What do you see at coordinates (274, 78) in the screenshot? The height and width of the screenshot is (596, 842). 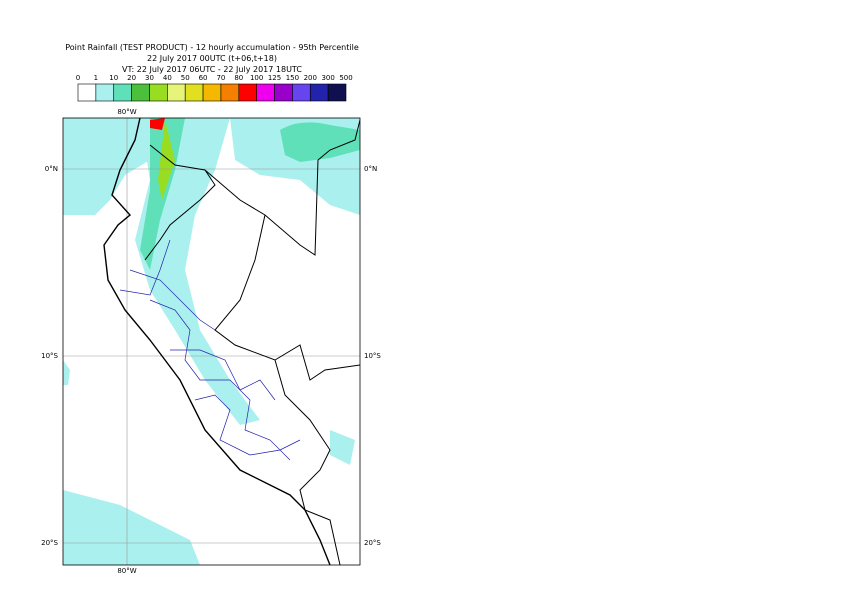 I see `legend-label: 125` at bounding box center [274, 78].